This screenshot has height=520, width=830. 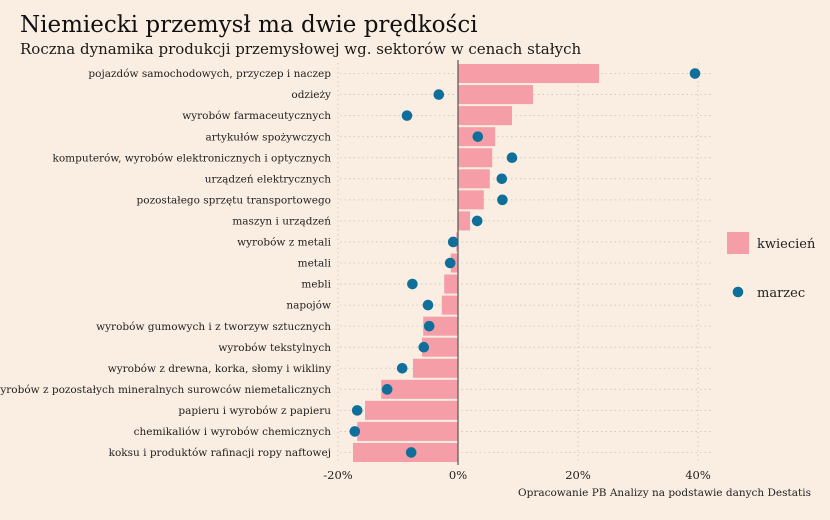 What do you see at coordinates (269, 137) in the screenshot?
I see `category-label: artykułów spożywczych` at bounding box center [269, 137].